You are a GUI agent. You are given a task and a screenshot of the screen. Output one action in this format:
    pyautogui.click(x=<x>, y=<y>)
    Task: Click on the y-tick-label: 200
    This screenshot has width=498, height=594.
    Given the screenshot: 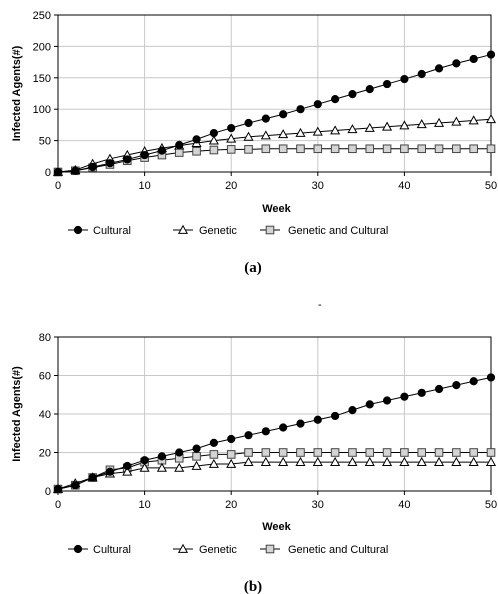 What is the action you would take?
    pyautogui.click(x=42, y=47)
    